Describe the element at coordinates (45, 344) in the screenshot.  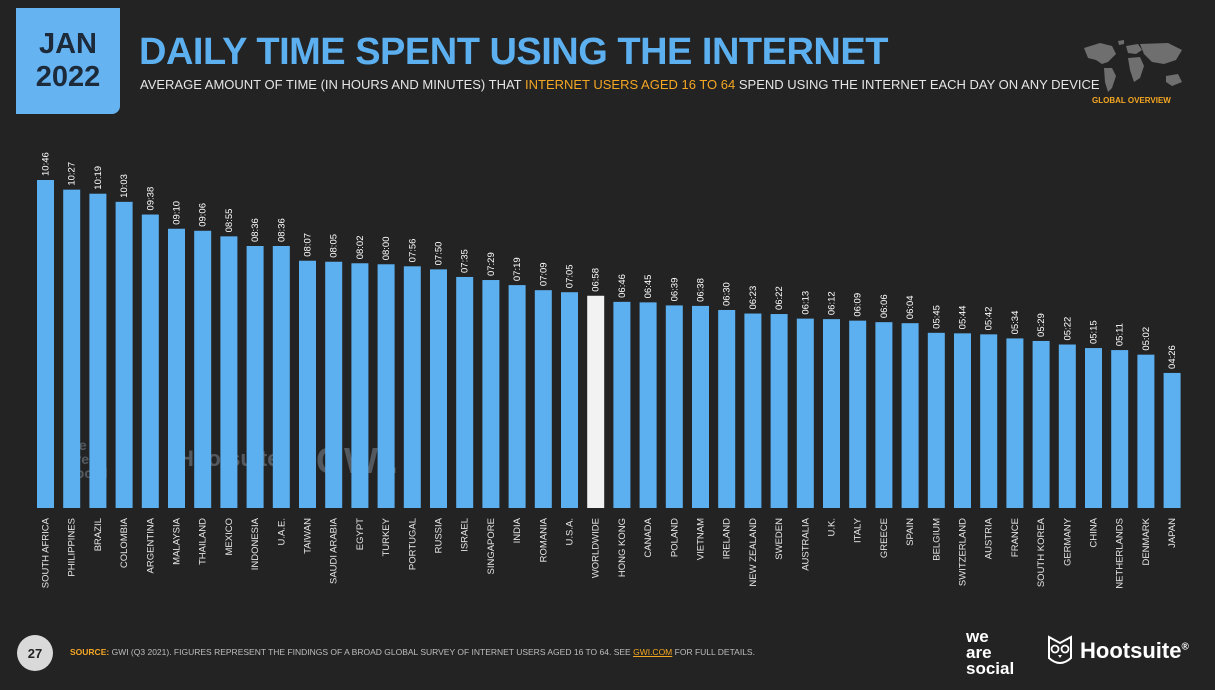
I see `bar-south-africa` at that location.